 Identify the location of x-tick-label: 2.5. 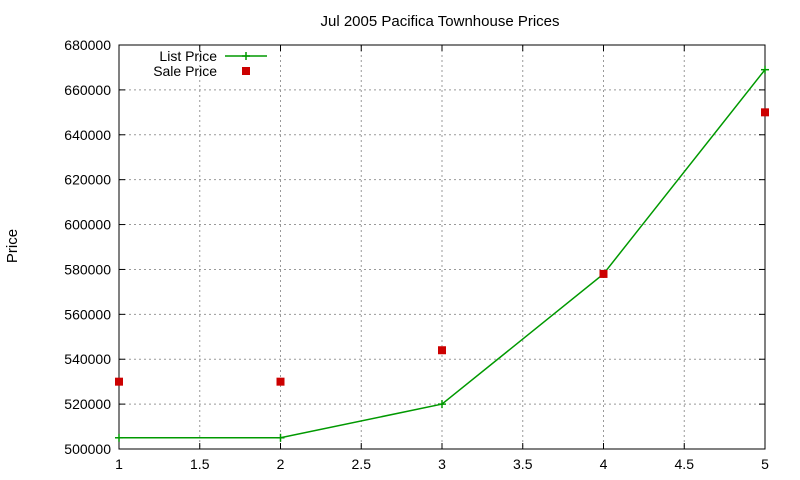
(362, 464).